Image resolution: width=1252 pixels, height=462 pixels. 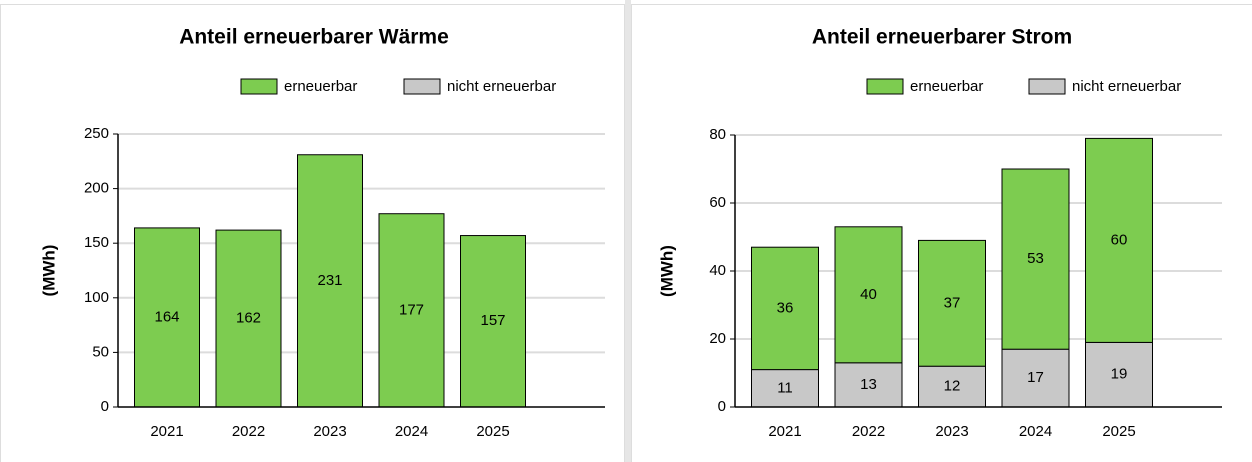 I want to click on data-label: 157, so click(x=492, y=320).